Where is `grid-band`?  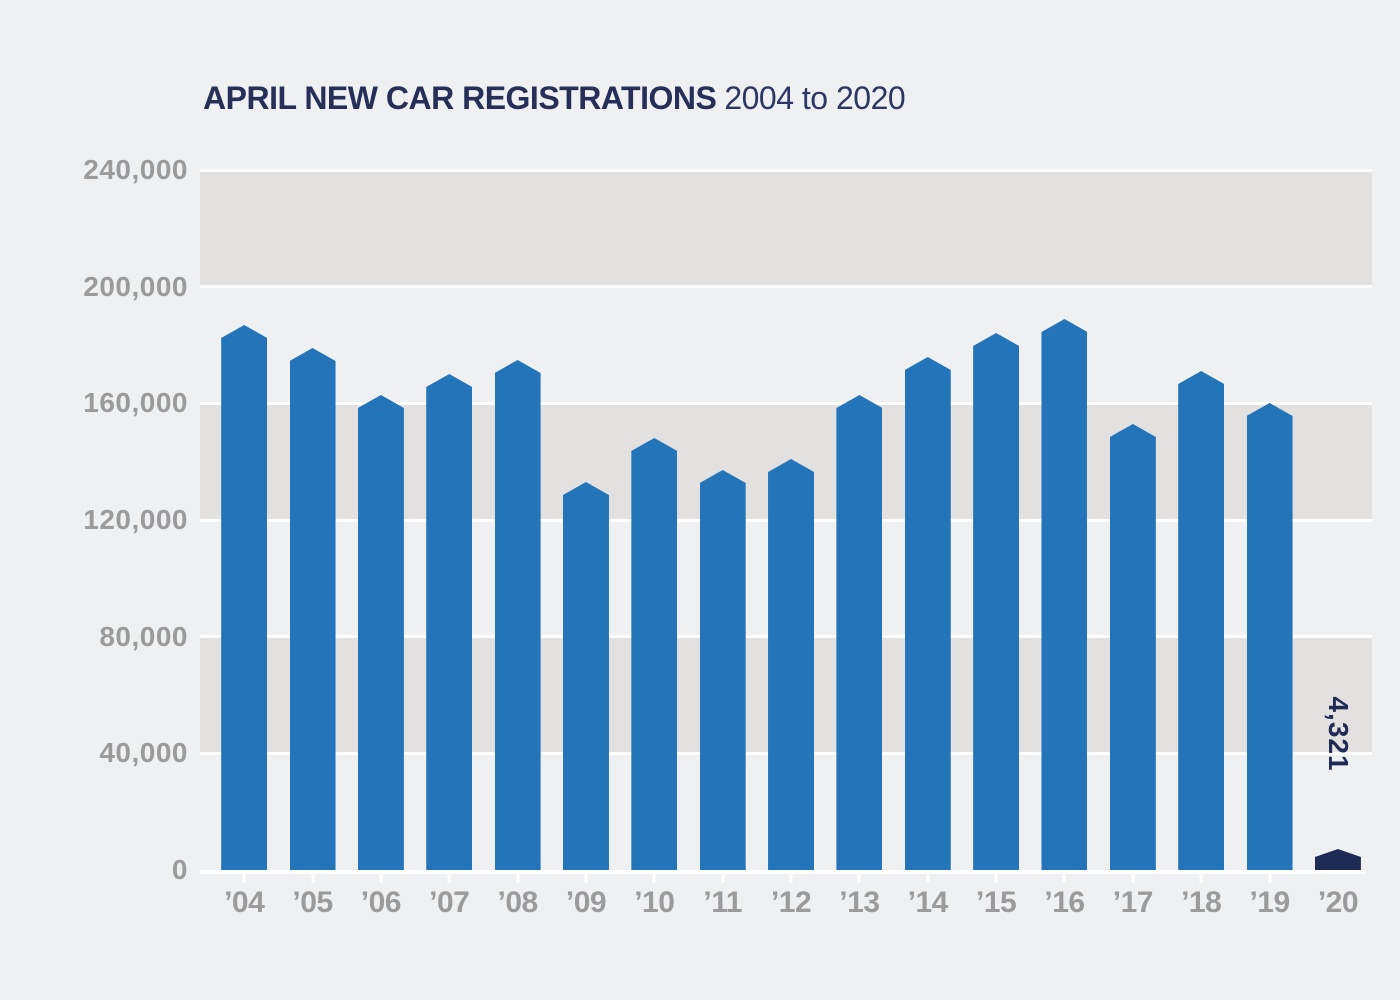
grid-band is located at coordinates (786, 228).